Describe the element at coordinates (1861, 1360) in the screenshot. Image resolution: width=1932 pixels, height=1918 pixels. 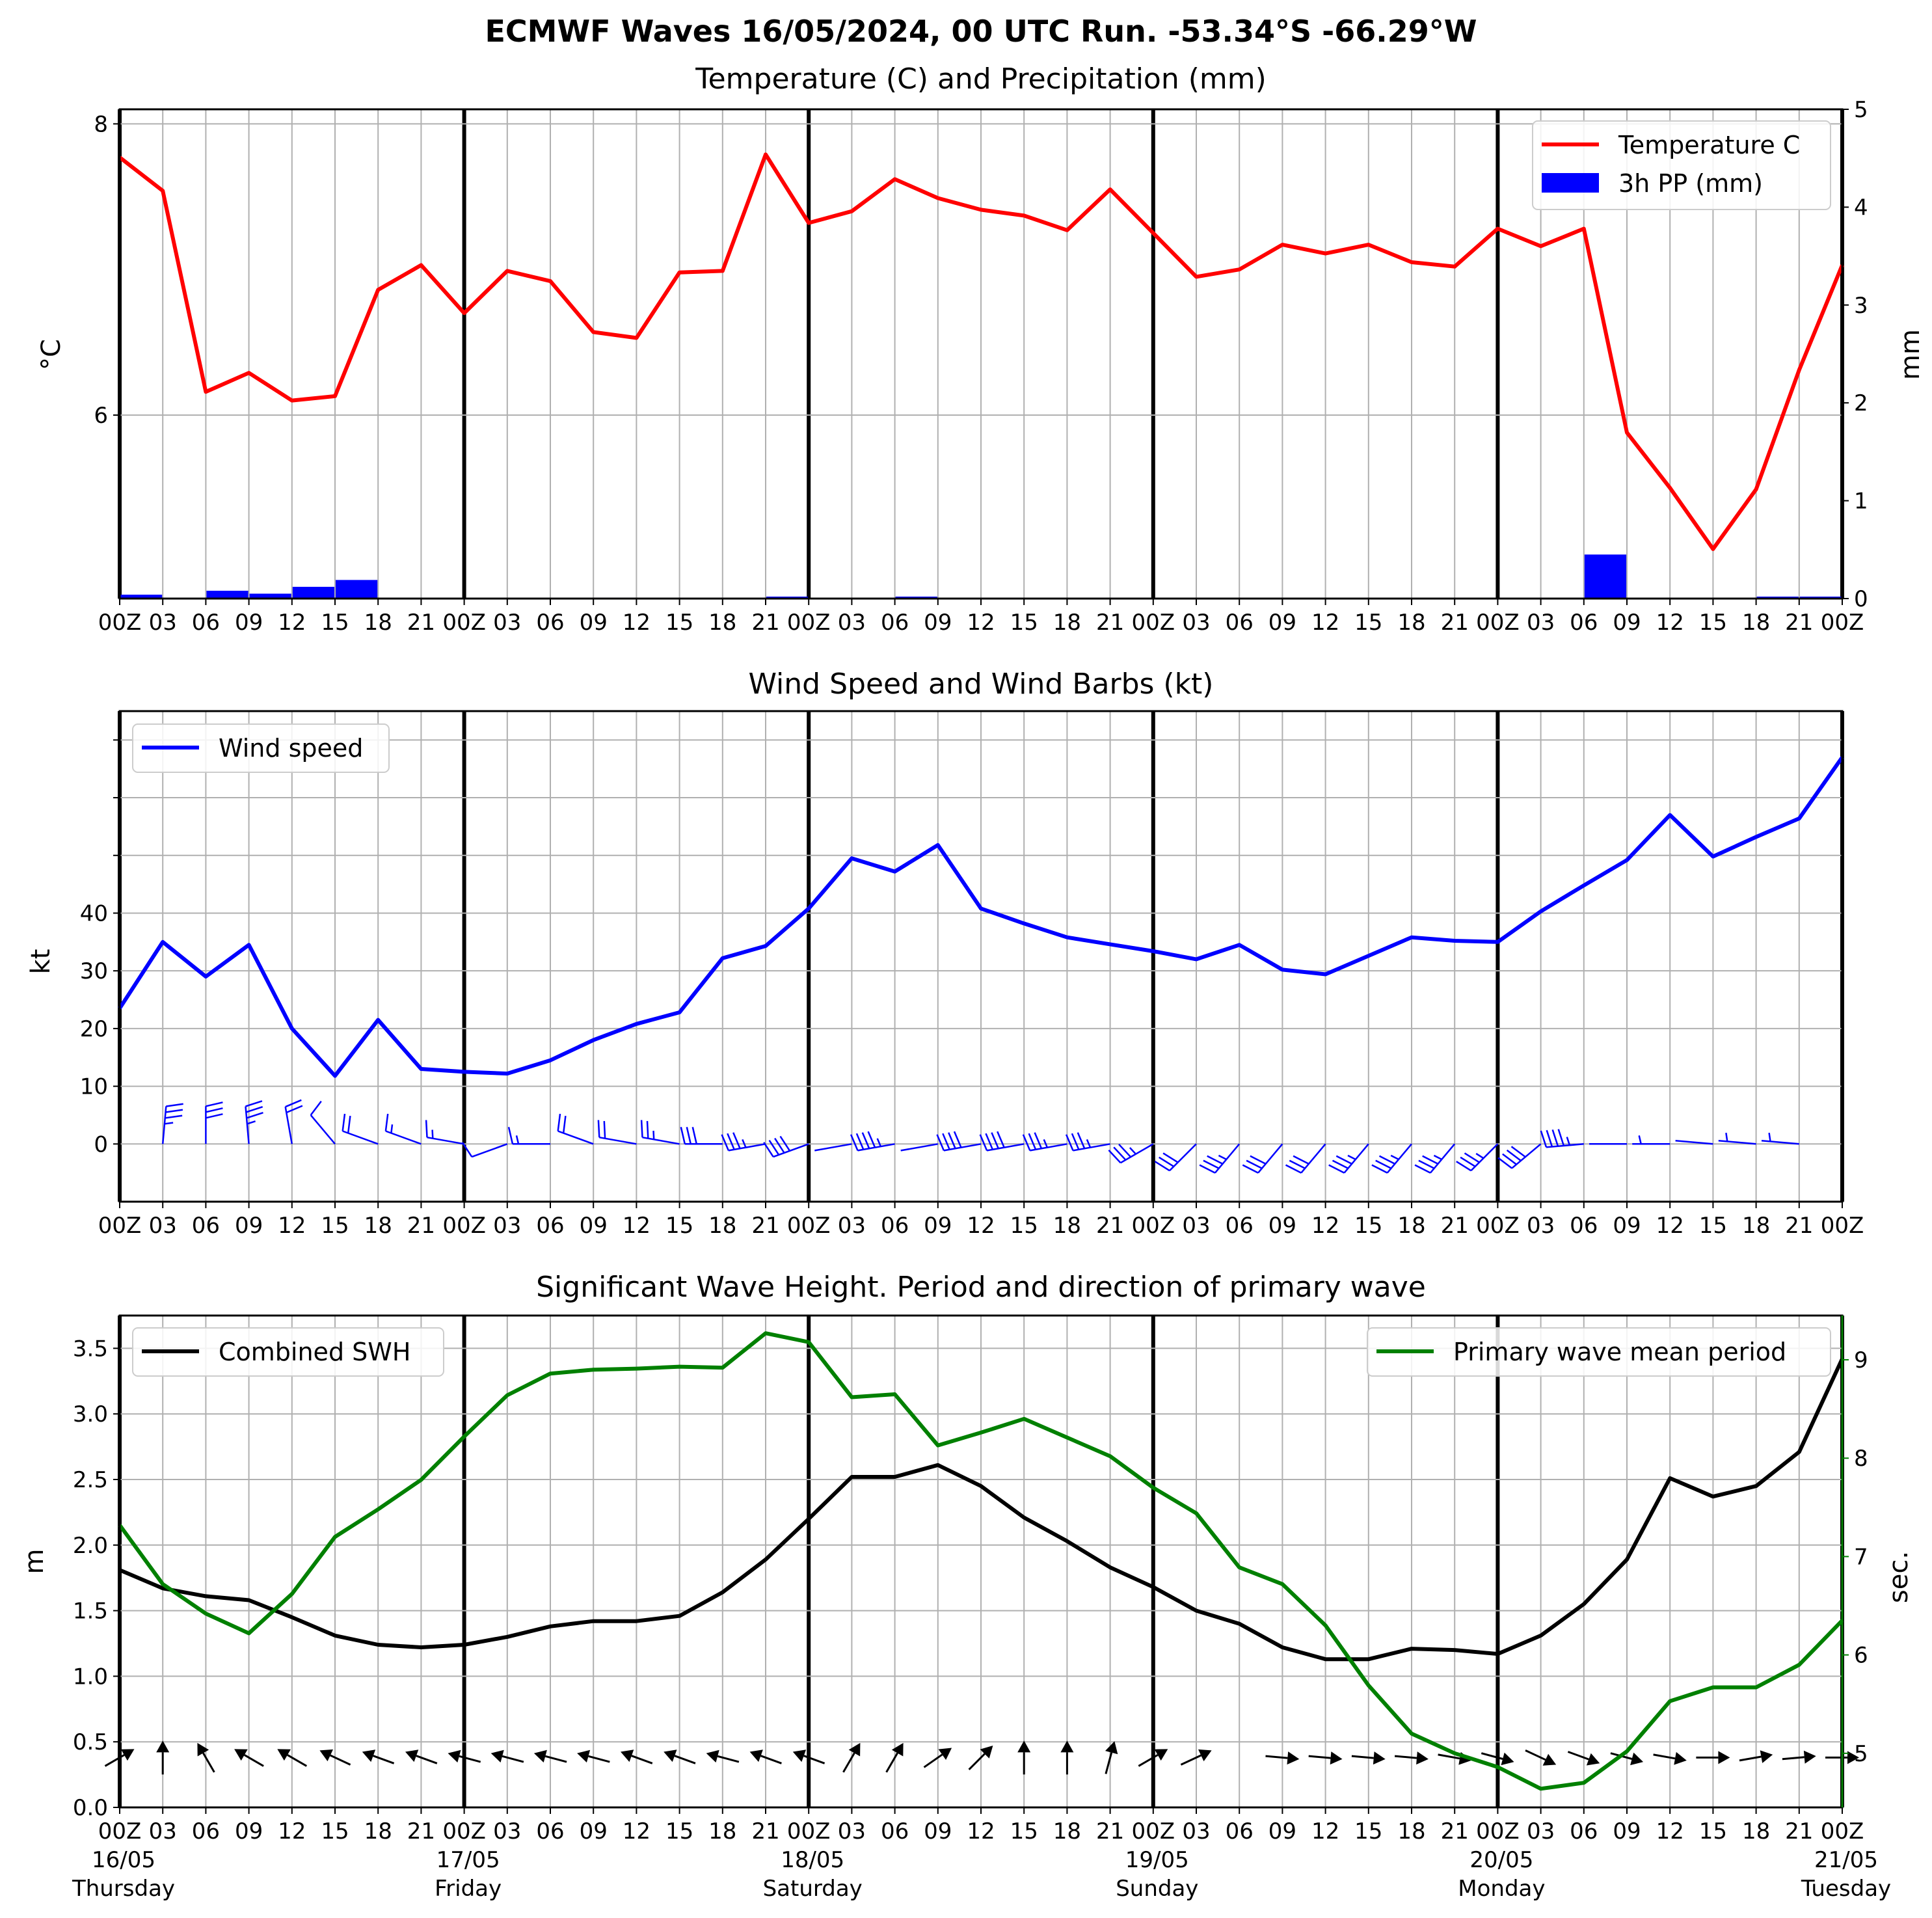
I see `y-tick-label: 9` at that location.